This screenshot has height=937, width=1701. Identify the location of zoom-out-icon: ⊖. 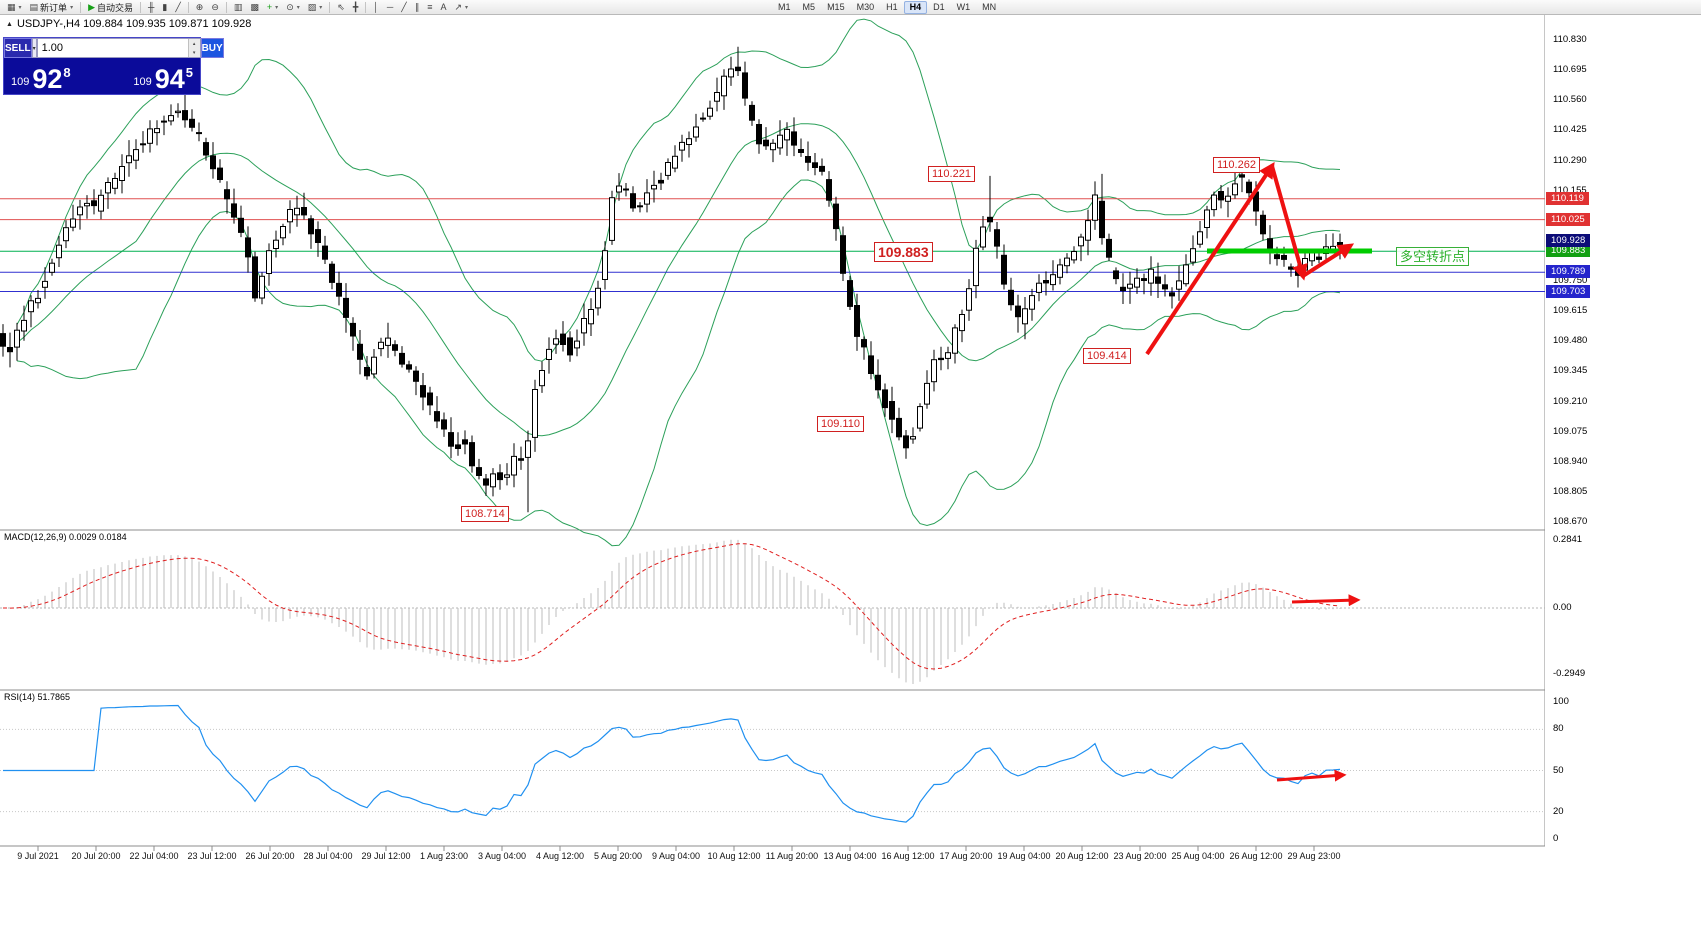
(215, 7).